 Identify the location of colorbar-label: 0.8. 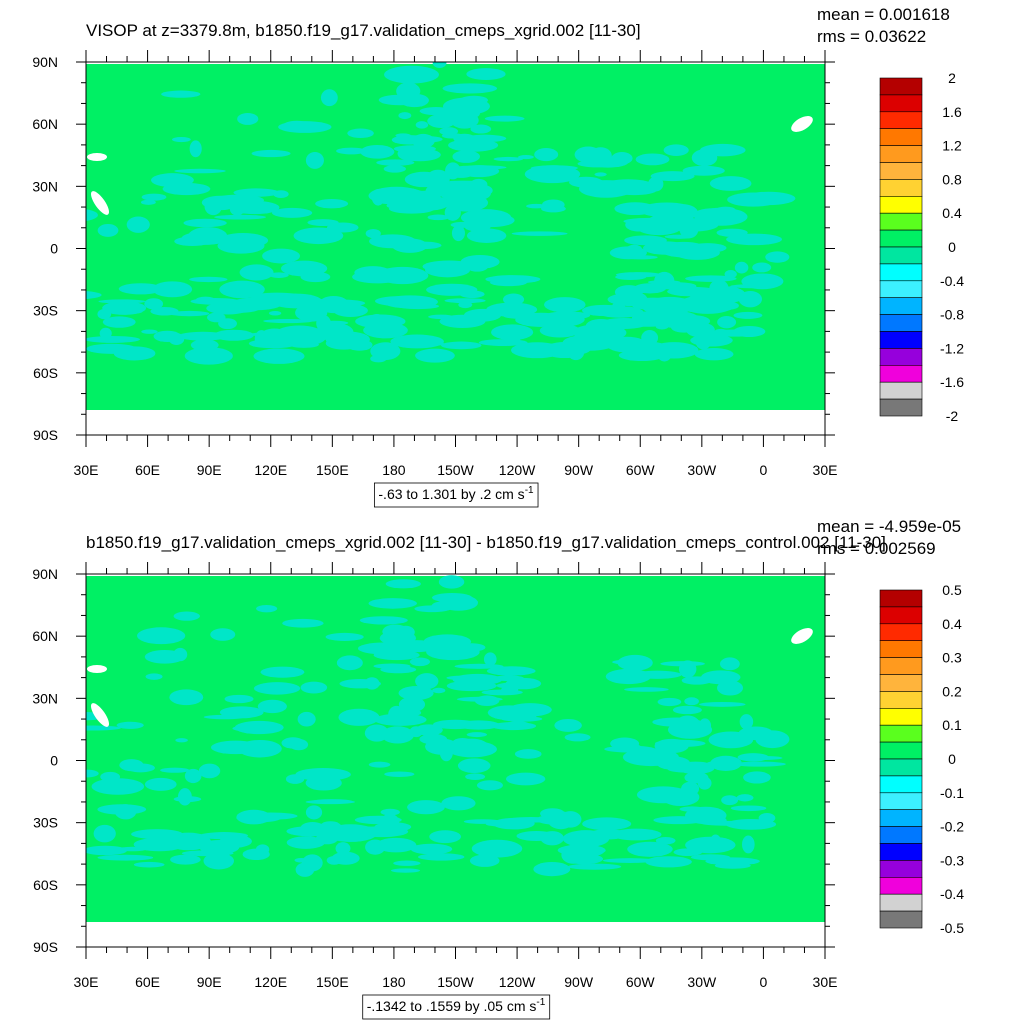
(952, 179).